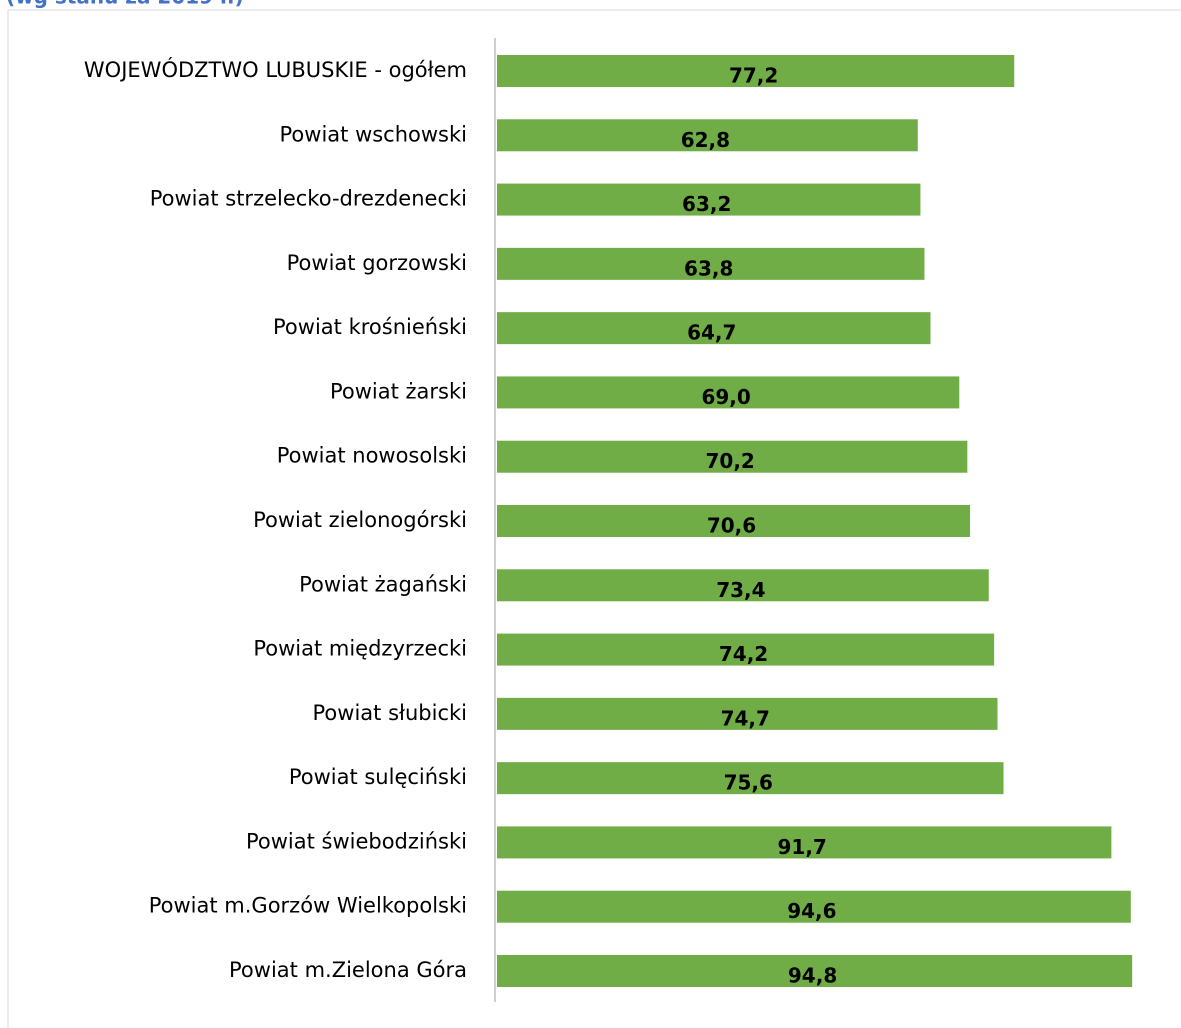 The height and width of the screenshot is (1028, 1181). What do you see at coordinates (377, 263) in the screenshot?
I see `category-label: Powiat gorzowski` at bounding box center [377, 263].